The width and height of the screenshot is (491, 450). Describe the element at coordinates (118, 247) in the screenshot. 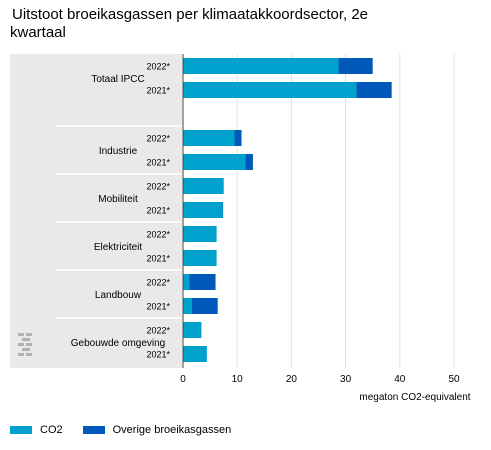

I see `group-label-3: Elektriciteit` at that location.